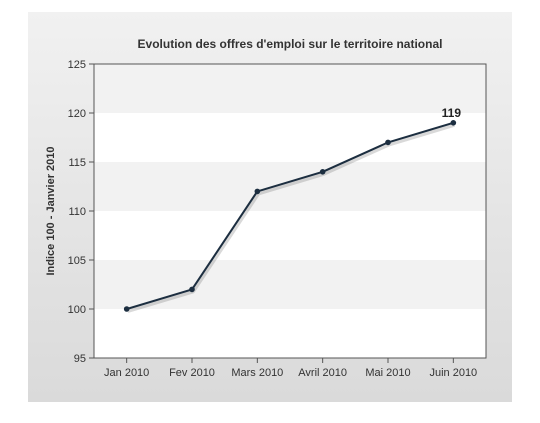  Describe the element at coordinates (77, 261) in the screenshot. I see `y-tick-label: 105` at that location.